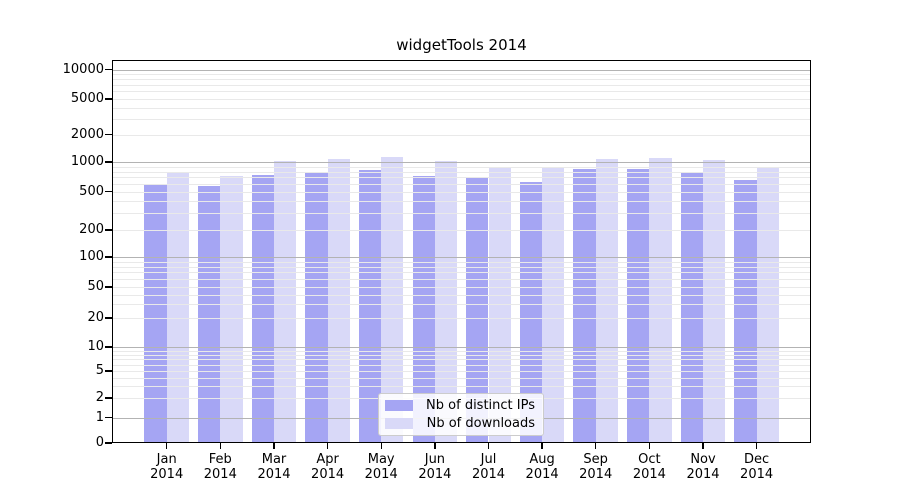 Image resolution: width=900 pixels, height=500 pixels. I want to click on y-tick-label: 10000, so click(83, 69).